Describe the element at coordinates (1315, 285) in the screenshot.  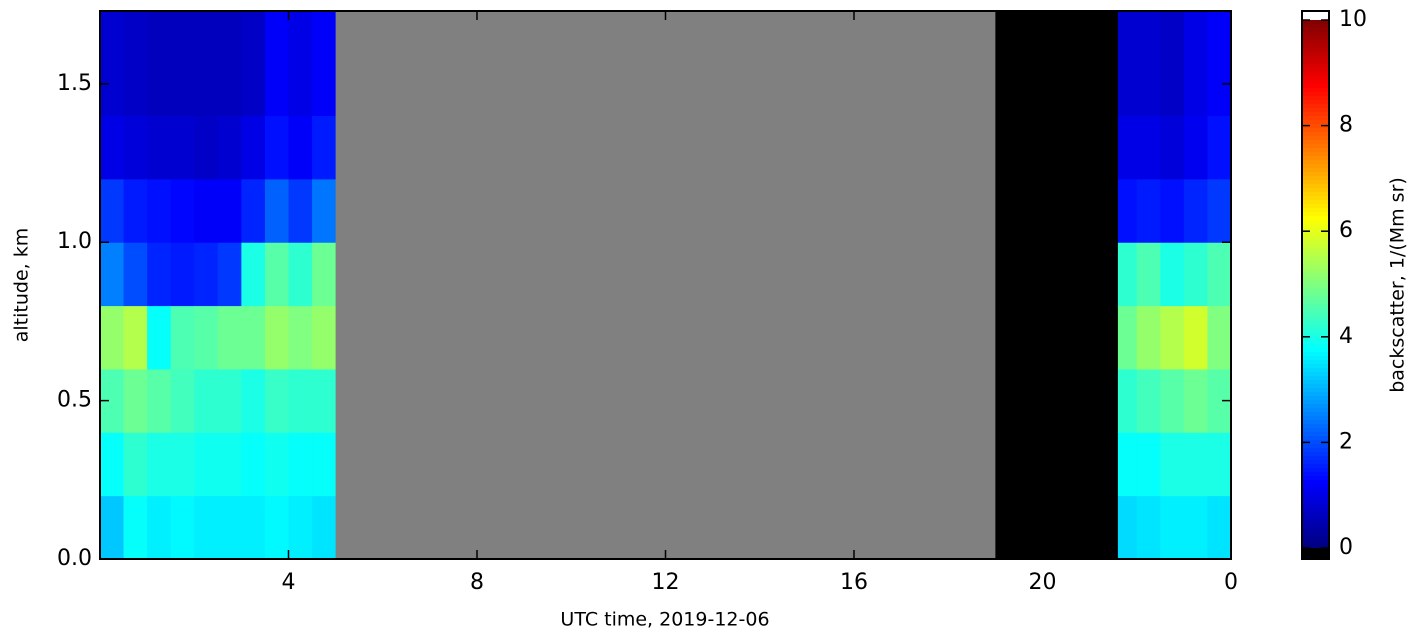
I see `colorbar-frame` at that location.